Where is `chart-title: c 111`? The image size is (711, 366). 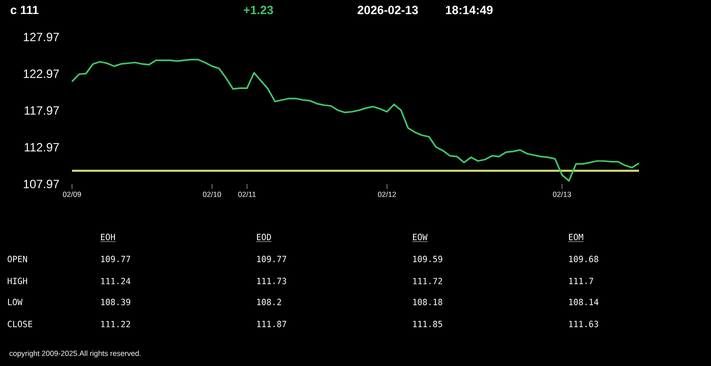
chart-title: c 111 is located at coordinates (24, 10).